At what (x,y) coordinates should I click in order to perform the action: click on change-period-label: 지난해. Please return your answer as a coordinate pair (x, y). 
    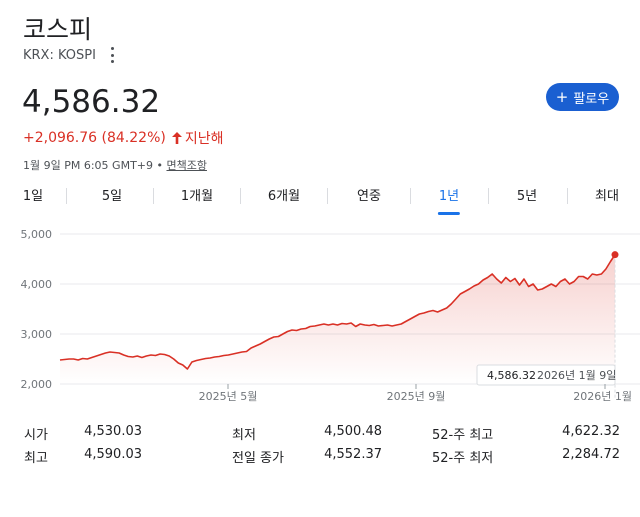
    Looking at the image, I should click on (204, 139).